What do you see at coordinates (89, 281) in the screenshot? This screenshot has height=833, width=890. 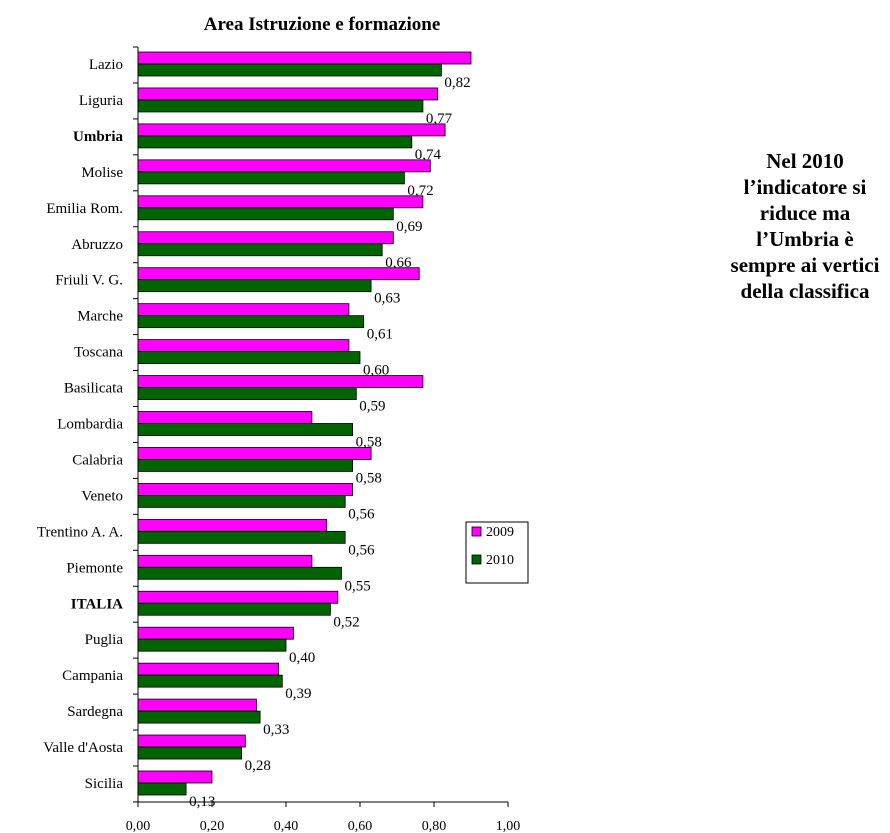 I see `category-label: Friuli V. G.` at bounding box center [89, 281].